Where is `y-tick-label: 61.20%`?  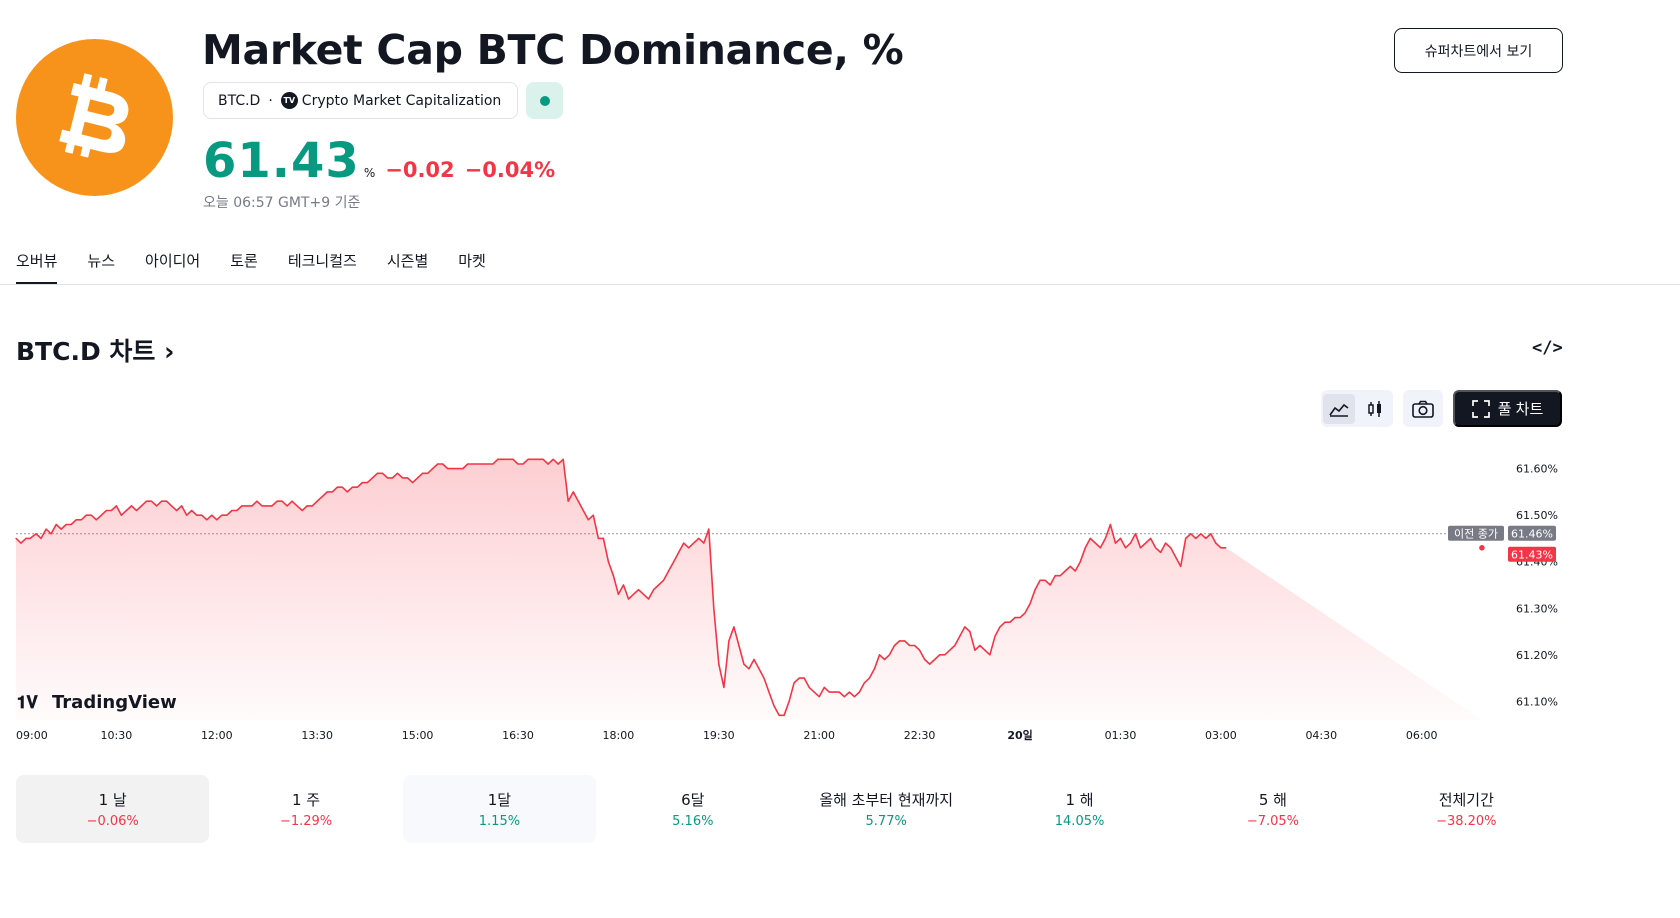
y-tick-label: 61.20% is located at coordinates (1537, 655).